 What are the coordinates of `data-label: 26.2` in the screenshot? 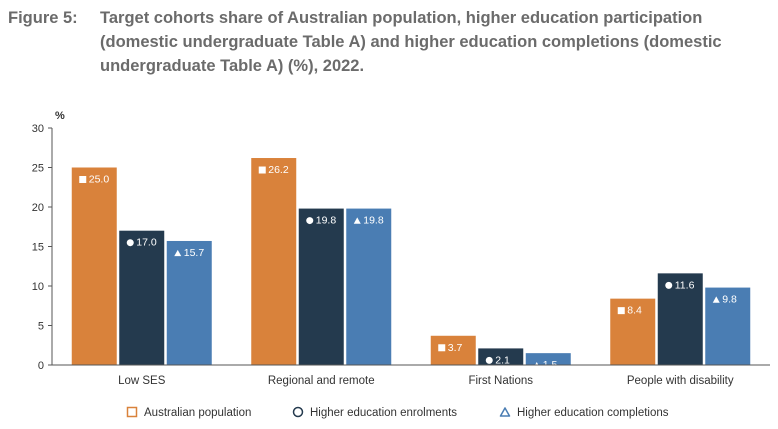 It's located at (278, 170).